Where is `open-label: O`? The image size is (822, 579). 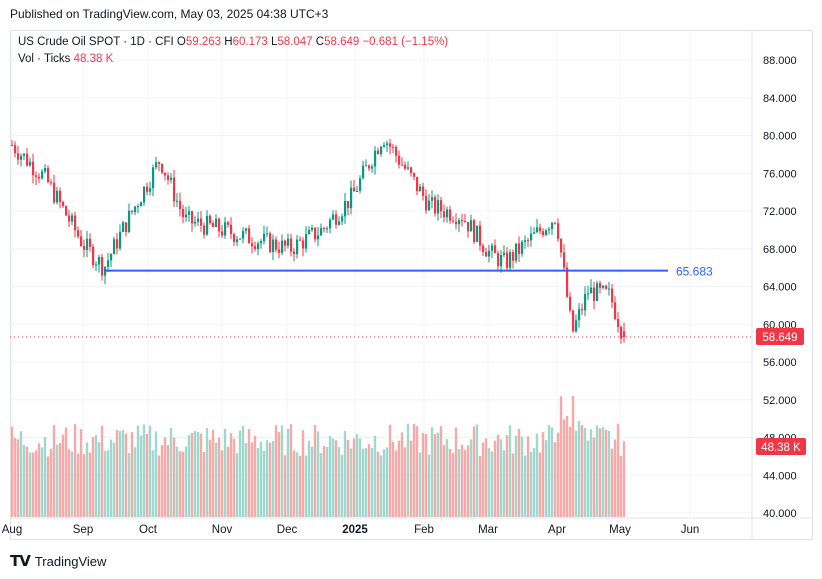
open-label: O is located at coordinates (181, 42).